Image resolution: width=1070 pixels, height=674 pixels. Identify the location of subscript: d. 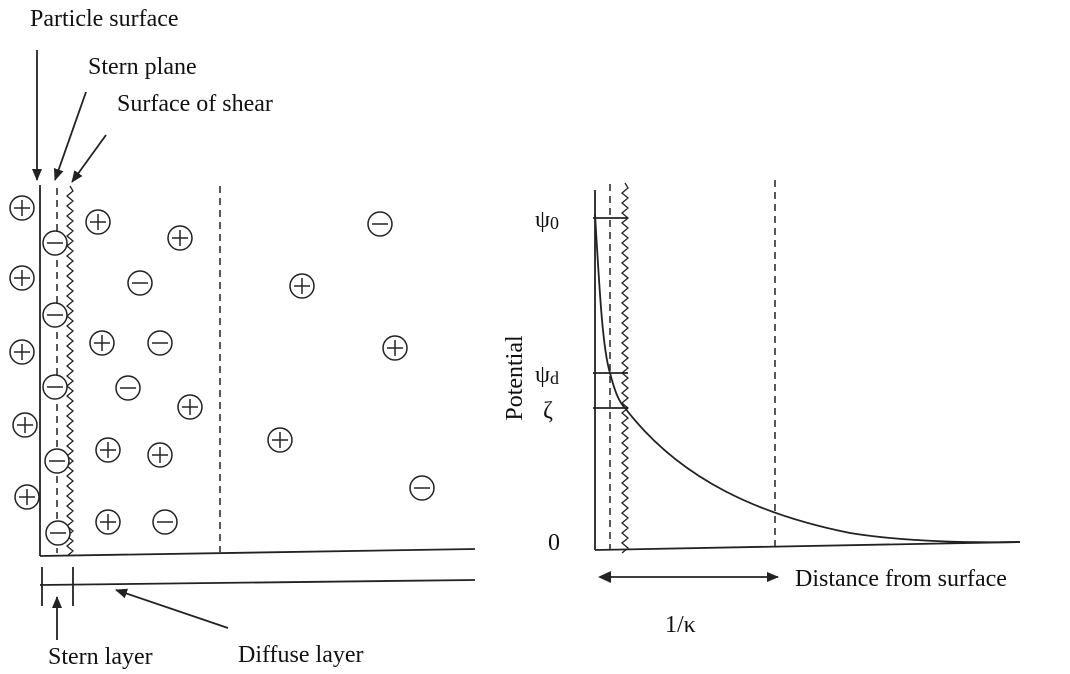
(554, 378).